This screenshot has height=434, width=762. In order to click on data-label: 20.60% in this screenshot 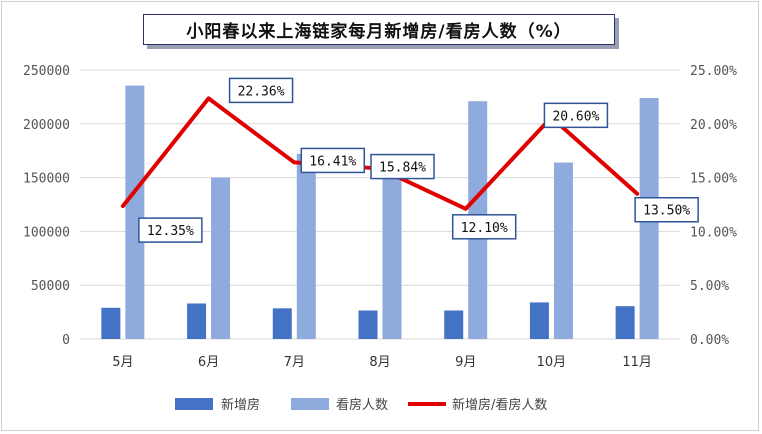, I will do `click(575, 116)`.